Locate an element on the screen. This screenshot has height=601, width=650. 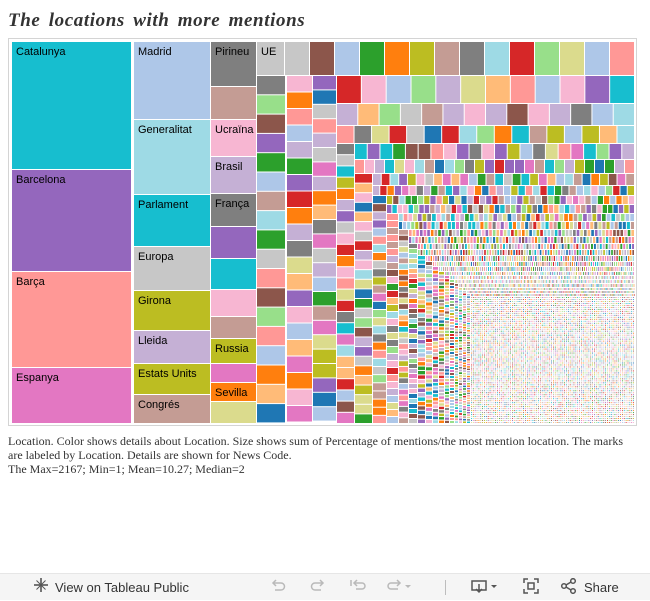
treemap-cell-barcelona: Barcelona is located at coordinates (71, 220).